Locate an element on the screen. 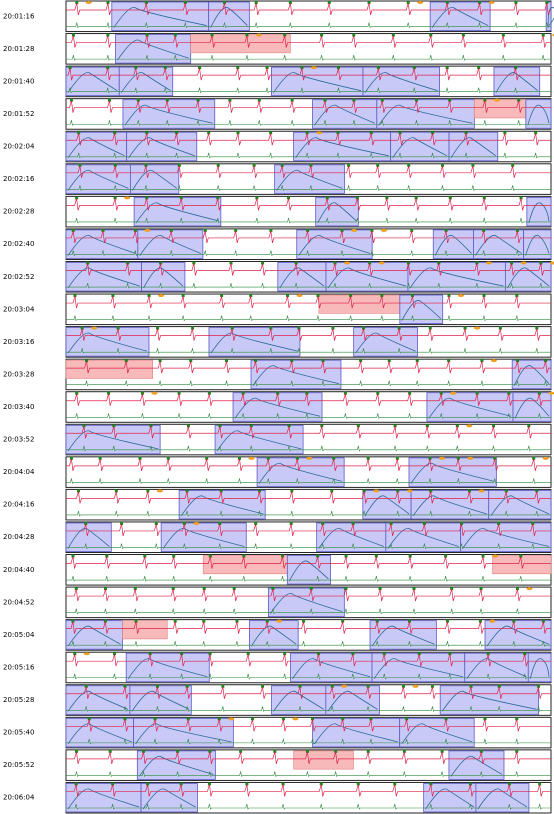  time-label: 20:03:28 is located at coordinates (18, 374).